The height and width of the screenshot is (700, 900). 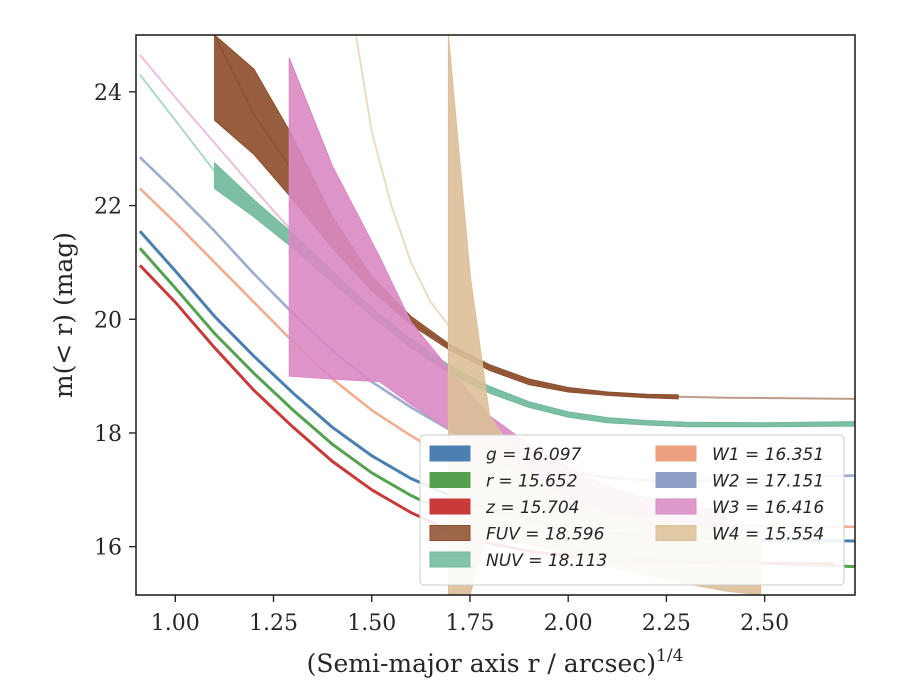 I want to click on x-tick-label: 1.75, so click(x=469, y=623).